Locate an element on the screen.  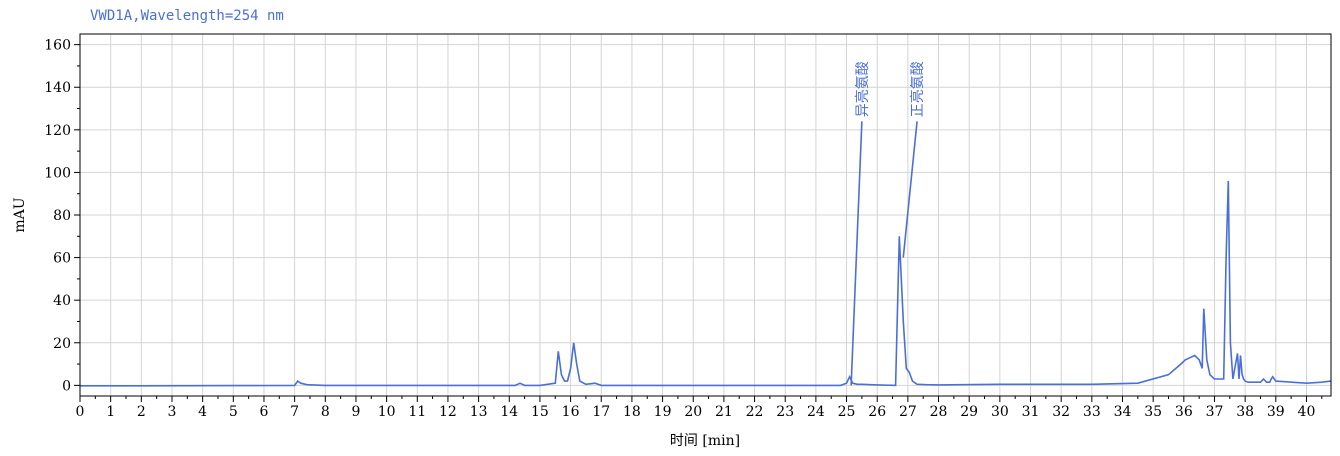
x-tick-label: 33 is located at coordinates (1092, 412).